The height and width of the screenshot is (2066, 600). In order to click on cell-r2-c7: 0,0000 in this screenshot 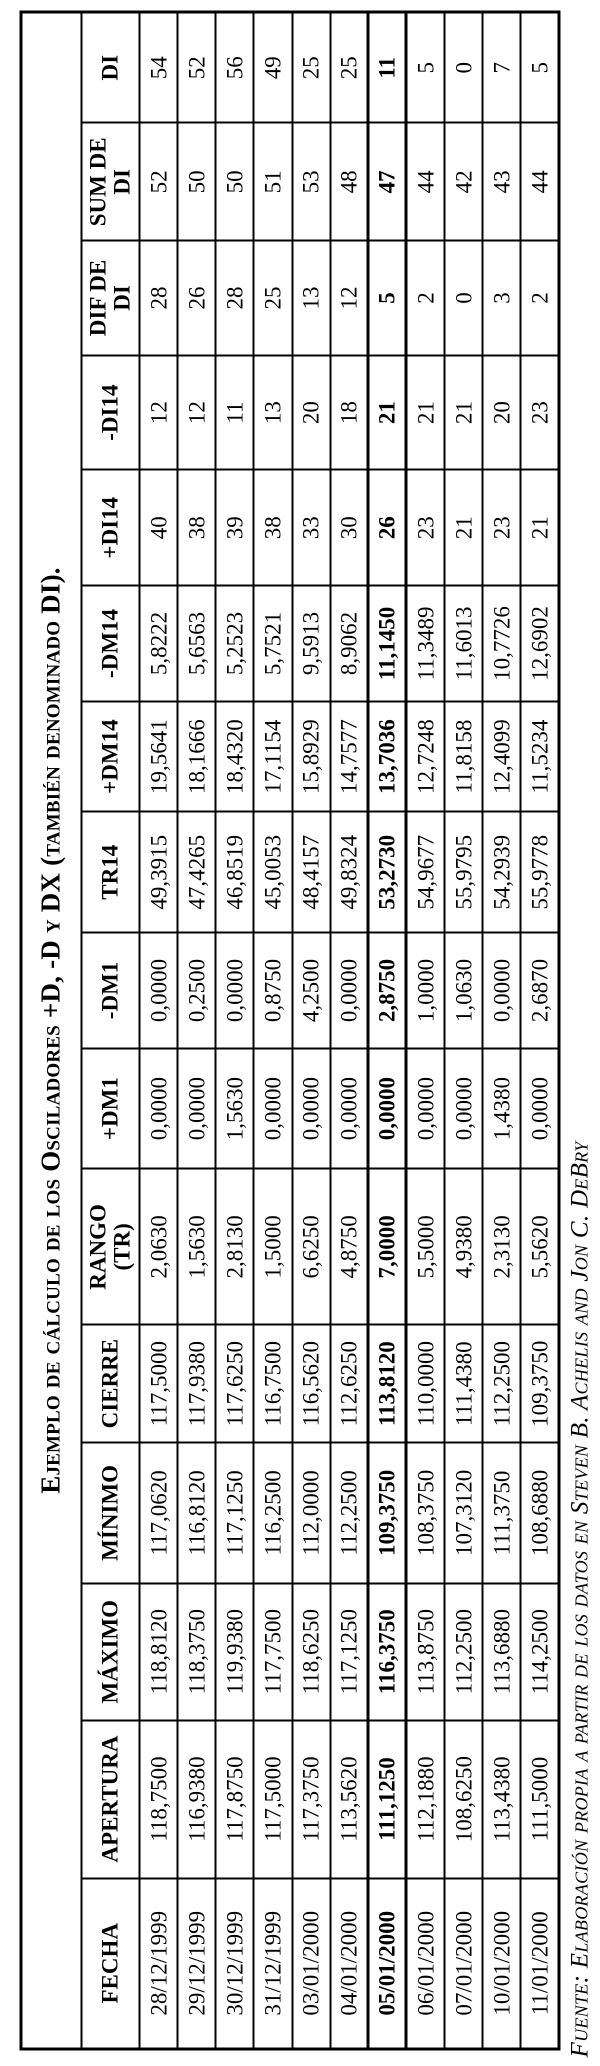, I will do `click(234, 990)`.